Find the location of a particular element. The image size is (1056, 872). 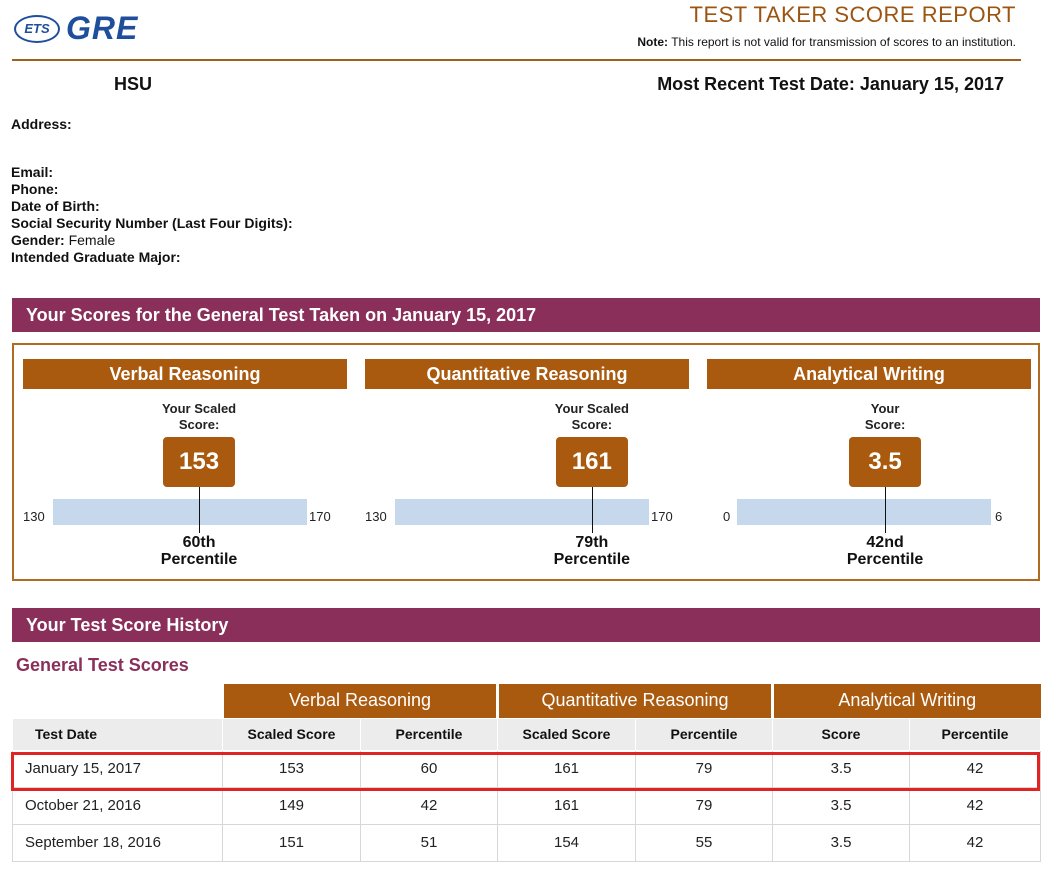

cell-verbal-percentile: 51 is located at coordinates (429, 843).